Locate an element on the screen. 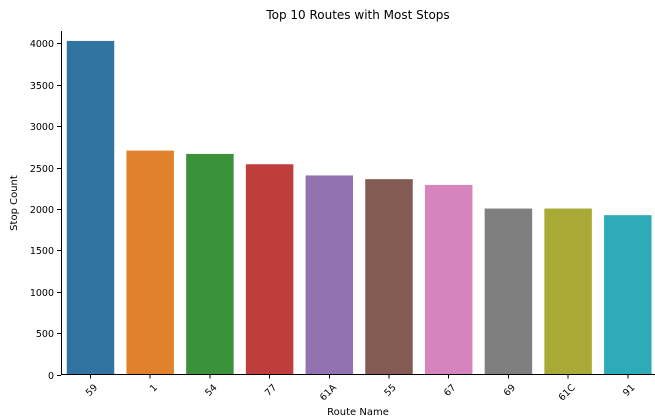 The height and width of the screenshot is (420, 655). x-tick-label-61A: 61A is located at coordinates (328, 392).